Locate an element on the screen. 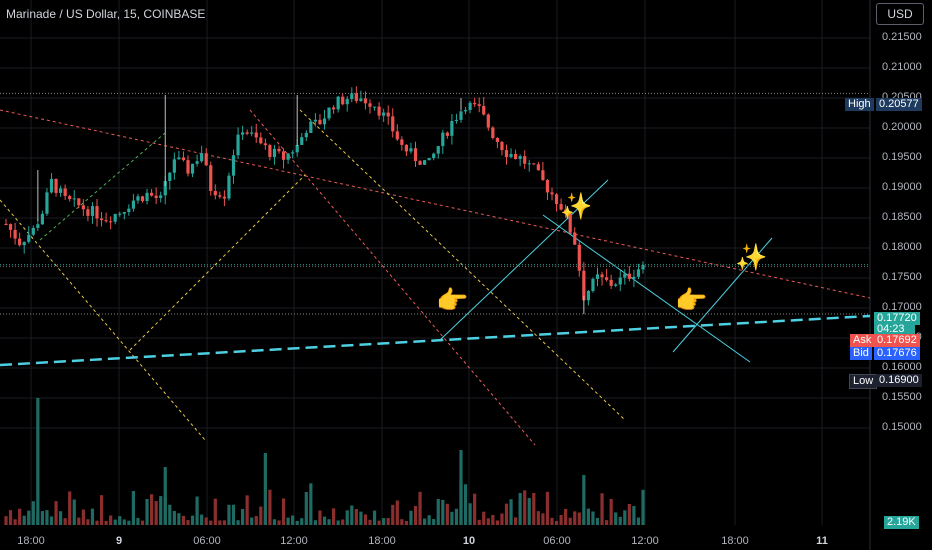  pointing-hand-icon: 👉 is located at coordinates (452, 301).